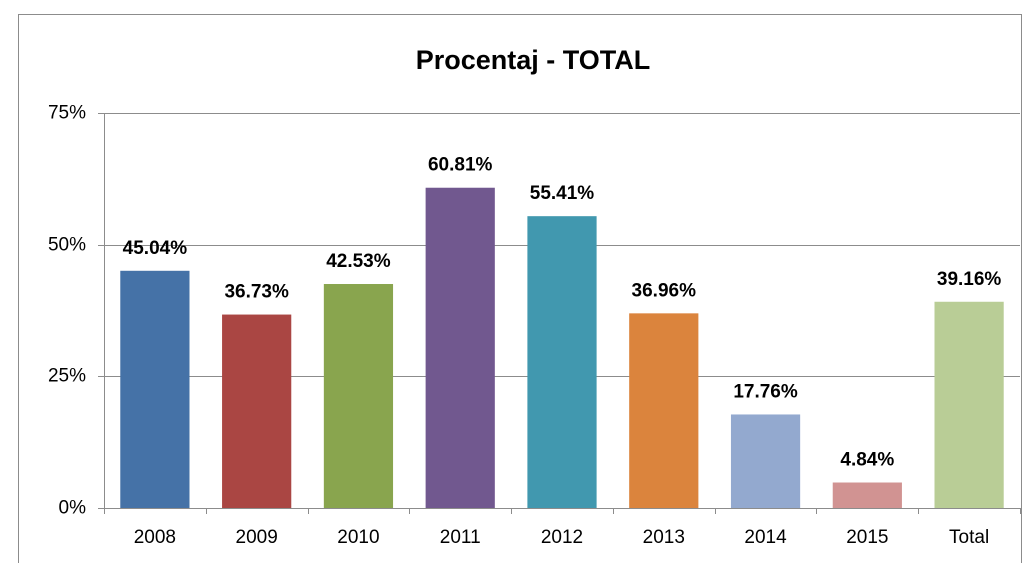  I want to click on value-label: 45.04%, so click(155, 248).